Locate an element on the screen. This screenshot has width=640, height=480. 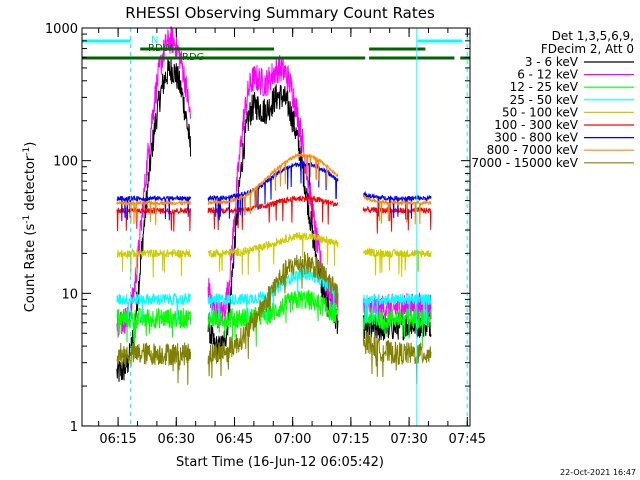
y-tick-label: 1 is located at coordinates (74, 427).